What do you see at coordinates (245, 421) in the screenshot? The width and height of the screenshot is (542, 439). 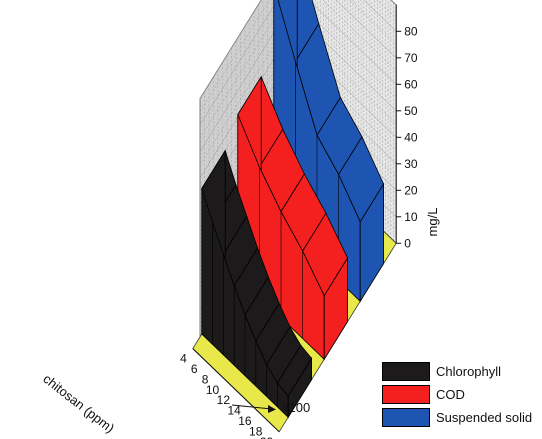 I see `x-tick-label: 16` at bounding box center [245, 421].